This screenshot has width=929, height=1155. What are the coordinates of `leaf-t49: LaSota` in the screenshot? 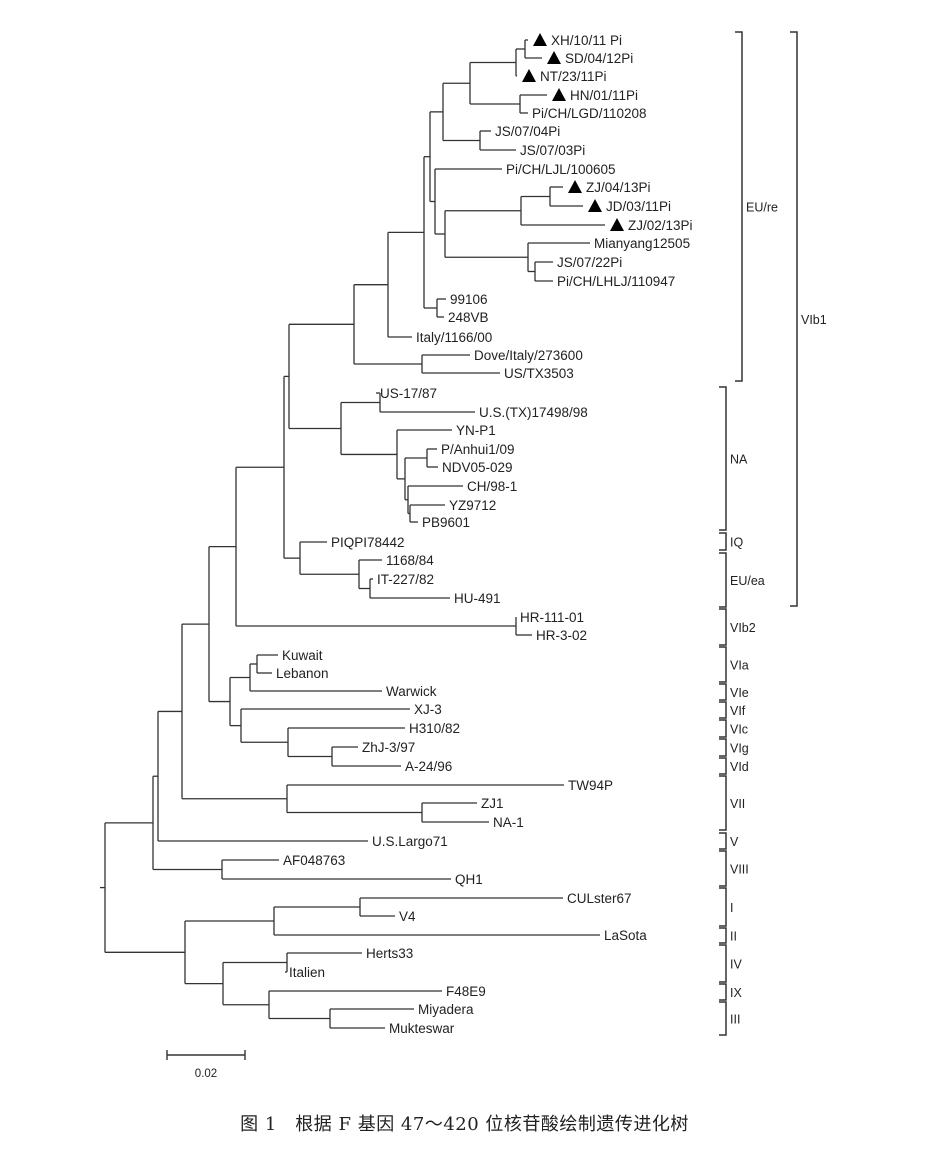 It's located at (625, 935).